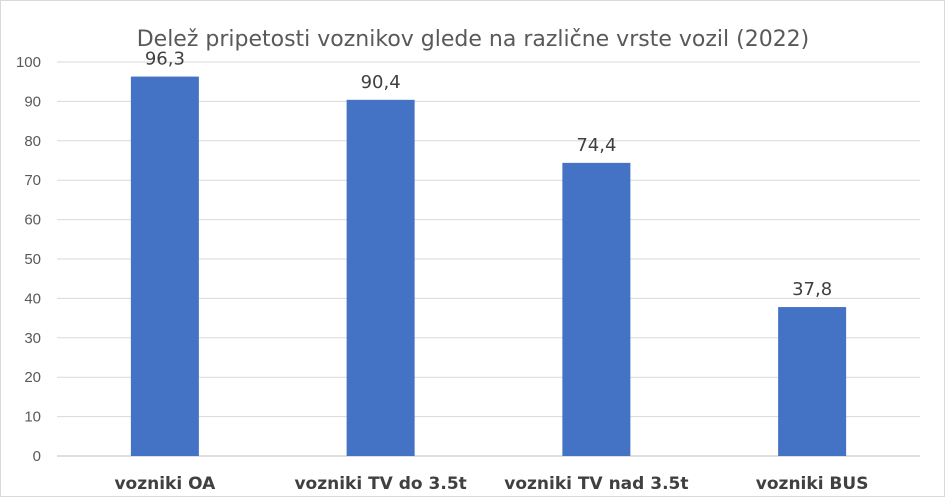  What do you see at coordinates (32, 141) in the screenshot?
I see `y-tick-label: 80` at bounding box center [32, 141].